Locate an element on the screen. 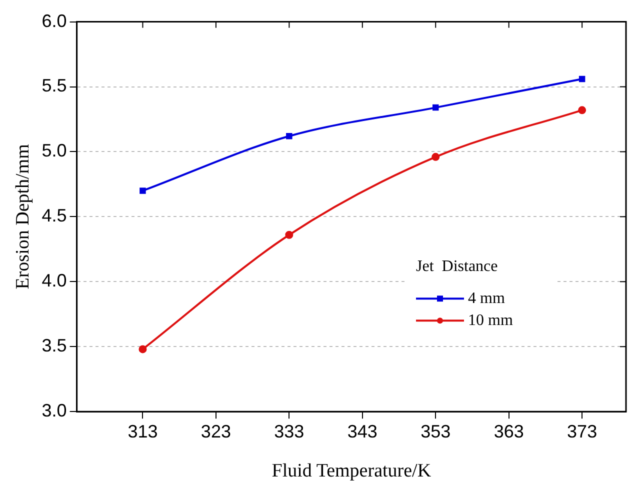  legend-label: 4 mm is located at coordinates (487, 298).